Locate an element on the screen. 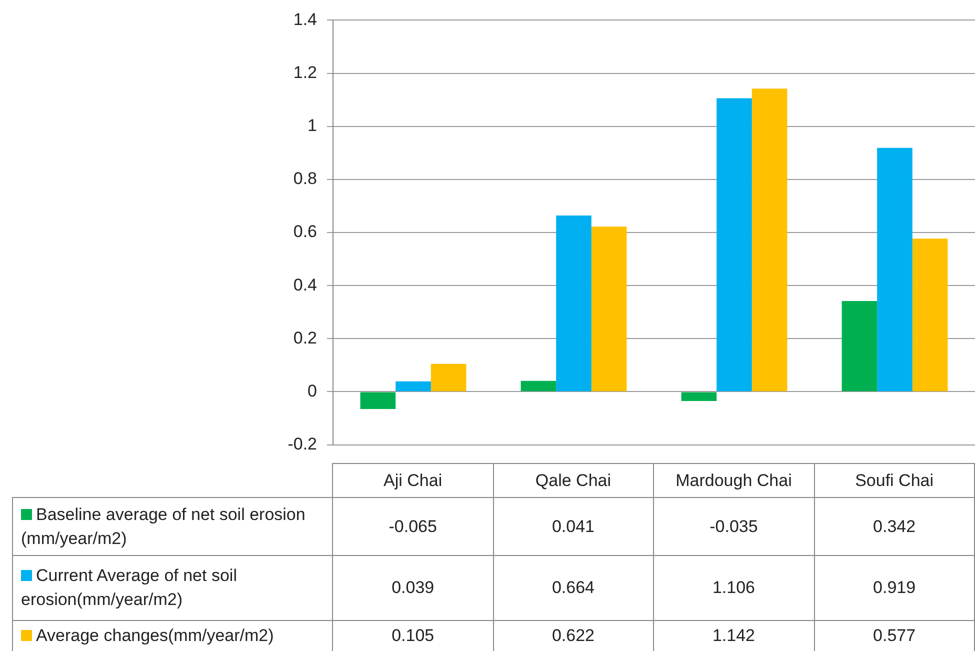 The width and height of the screenshot is (975, 651). x-tick-label: Mardough Chai is located at coordinates (733, 481).